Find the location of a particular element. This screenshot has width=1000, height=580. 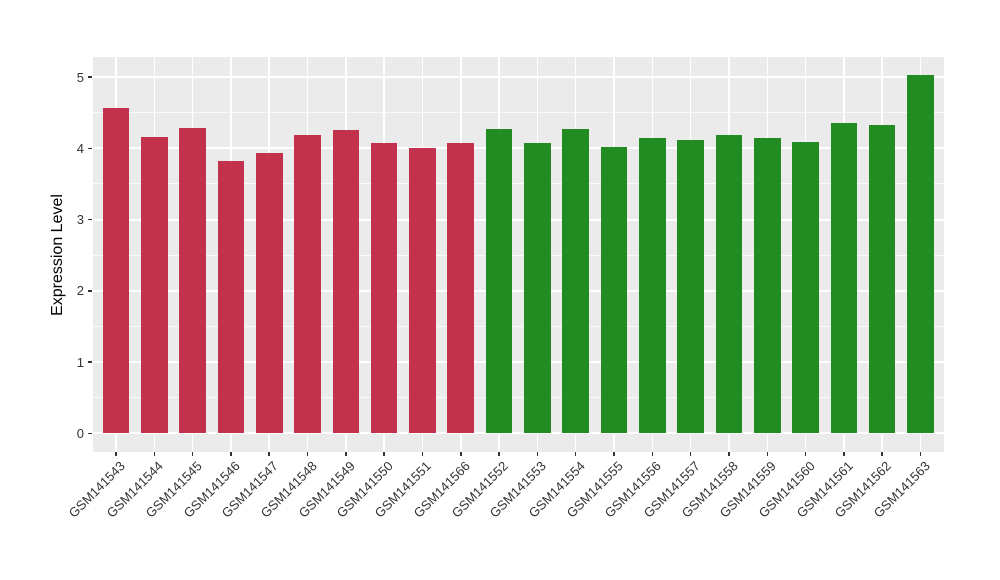

bar-GSM141545 is located at coordinates (192, 281).